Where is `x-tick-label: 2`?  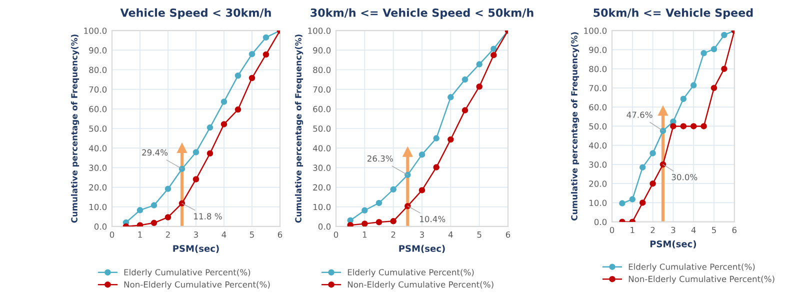
x-tick-label: 2 is located at coordinates (652, 230).